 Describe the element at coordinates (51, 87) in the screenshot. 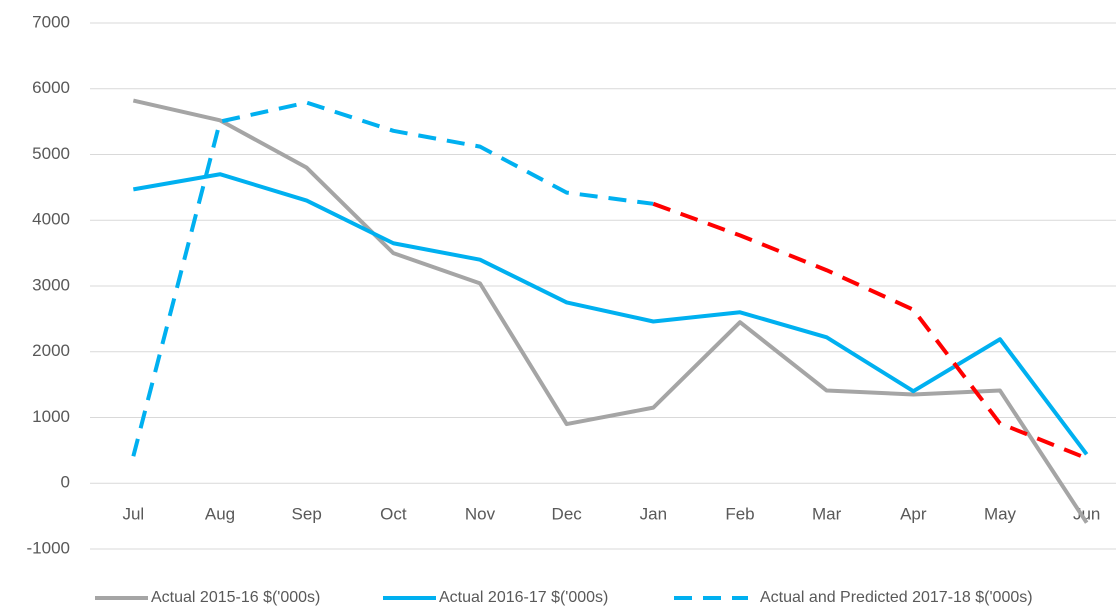

I see `y-tick-label: 6000` at that location.